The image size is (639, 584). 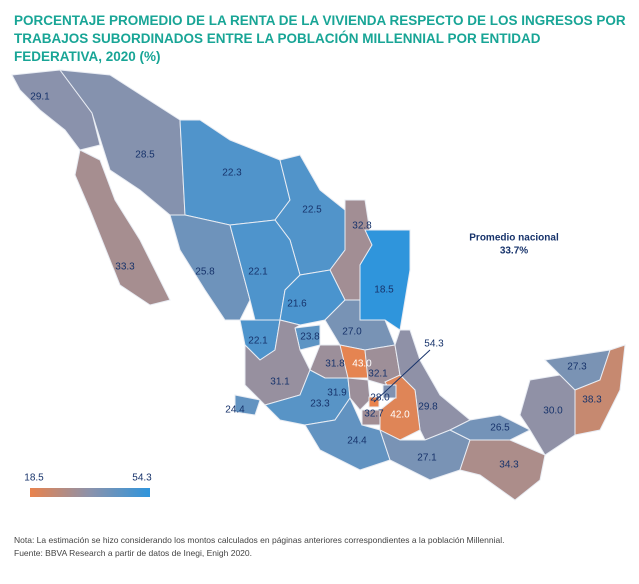 I want to click on value-label: 28.0, so click(x=380, y=398).